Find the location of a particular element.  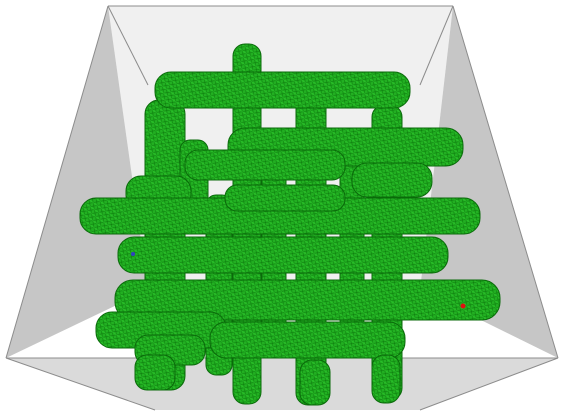

red-marker is located at coordinates (463, 306).